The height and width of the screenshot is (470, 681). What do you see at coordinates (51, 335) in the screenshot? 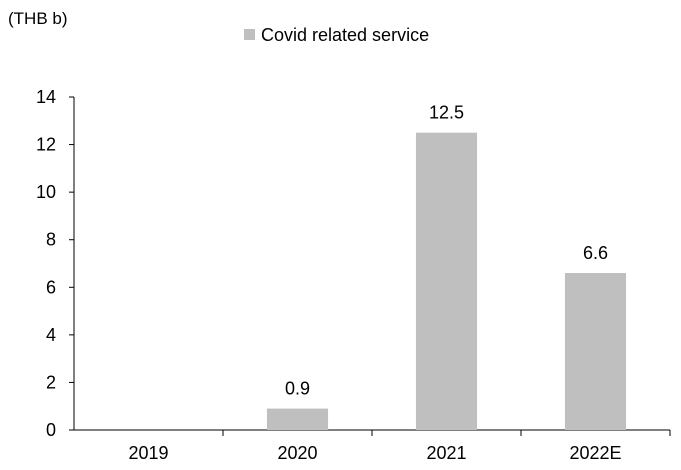
I see `y-tick-label: 4` at bounding box center [51, 335].